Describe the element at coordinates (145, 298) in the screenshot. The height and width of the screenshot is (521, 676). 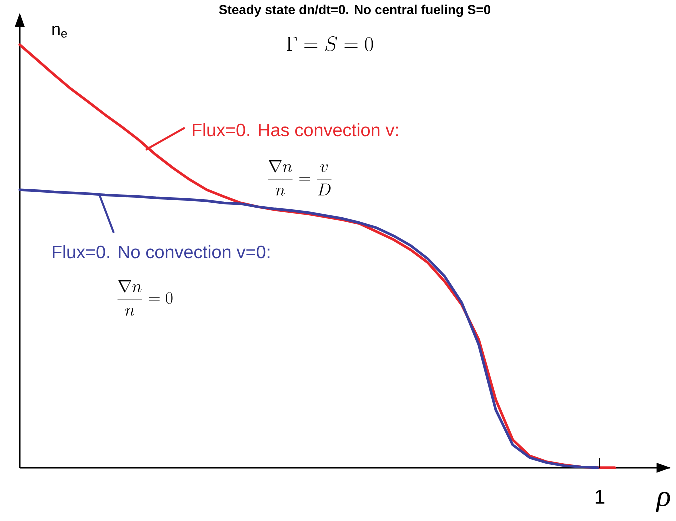
I see `annotation: $\frac{\nabla n}{n}=0$` at that location.